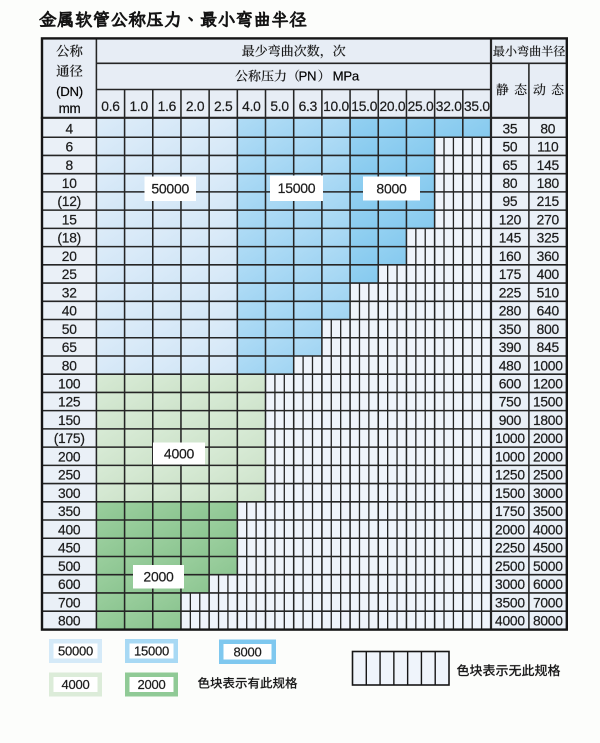 Image resolution: width=600 pixels, height=743 pixels. Describe the element at coordinates (548, 201) in the screenshot. I see `svg-text: 215` at that location.